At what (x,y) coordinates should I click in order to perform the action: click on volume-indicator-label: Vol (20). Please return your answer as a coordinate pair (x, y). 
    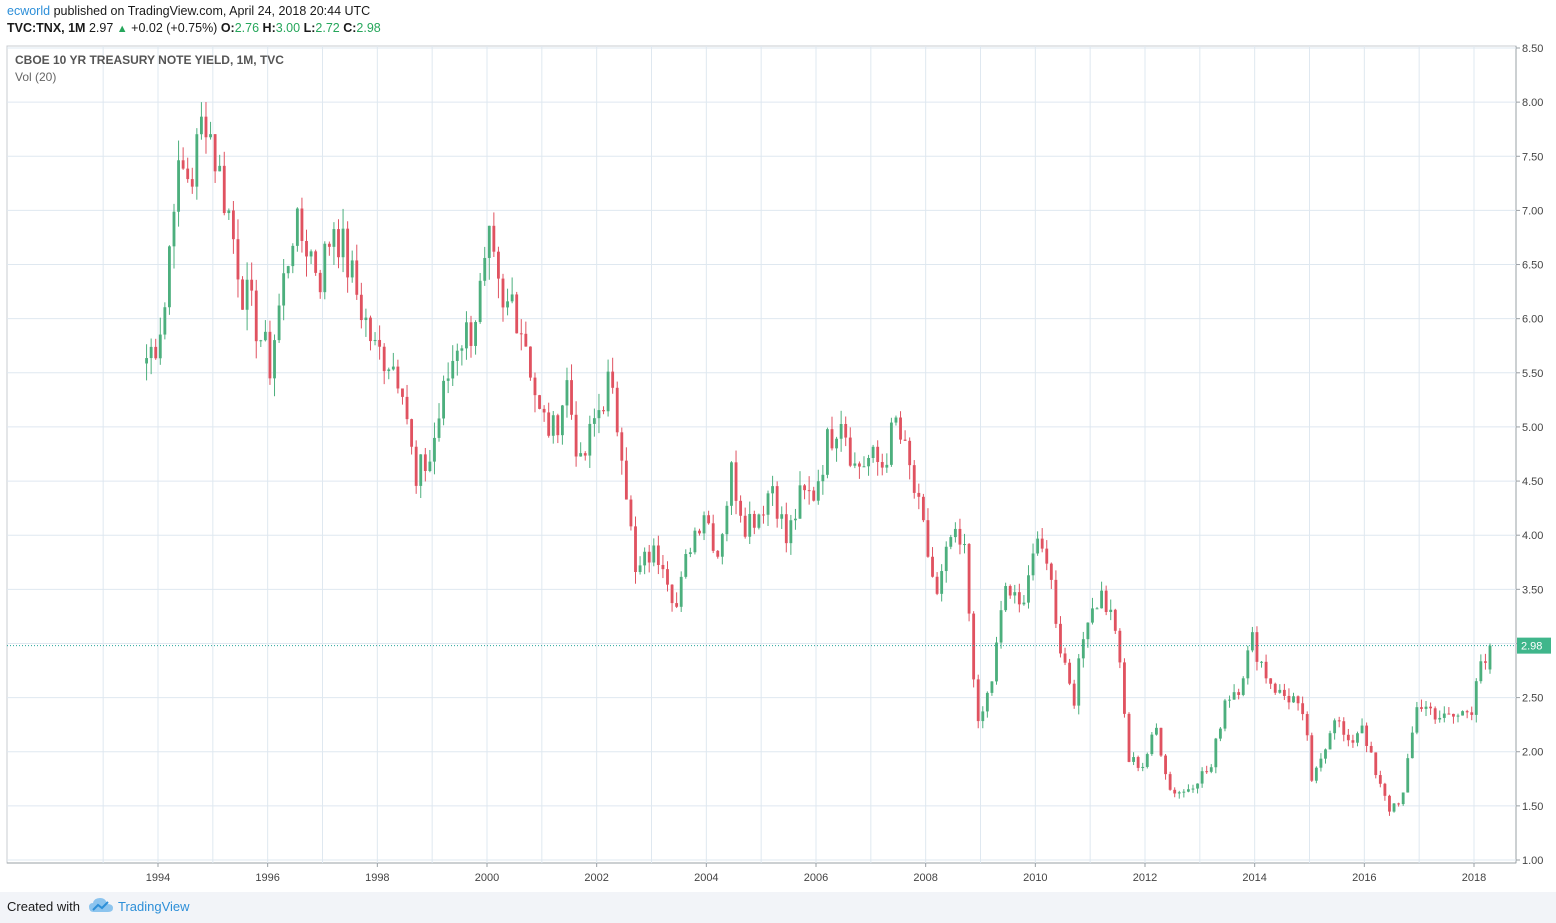
    Looking at the image, I should click on (36, 77).